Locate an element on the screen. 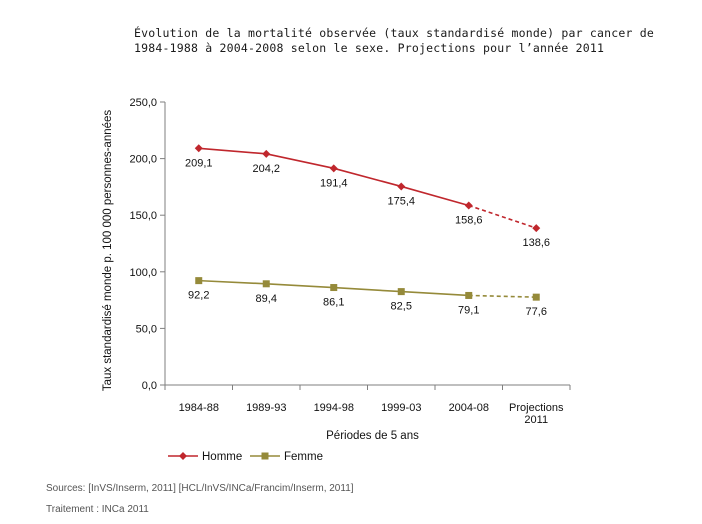 Image resolution: width=702 pixels, height=524 pixels. y-tick-label: 50,0 is located at coordinates (146, 329).